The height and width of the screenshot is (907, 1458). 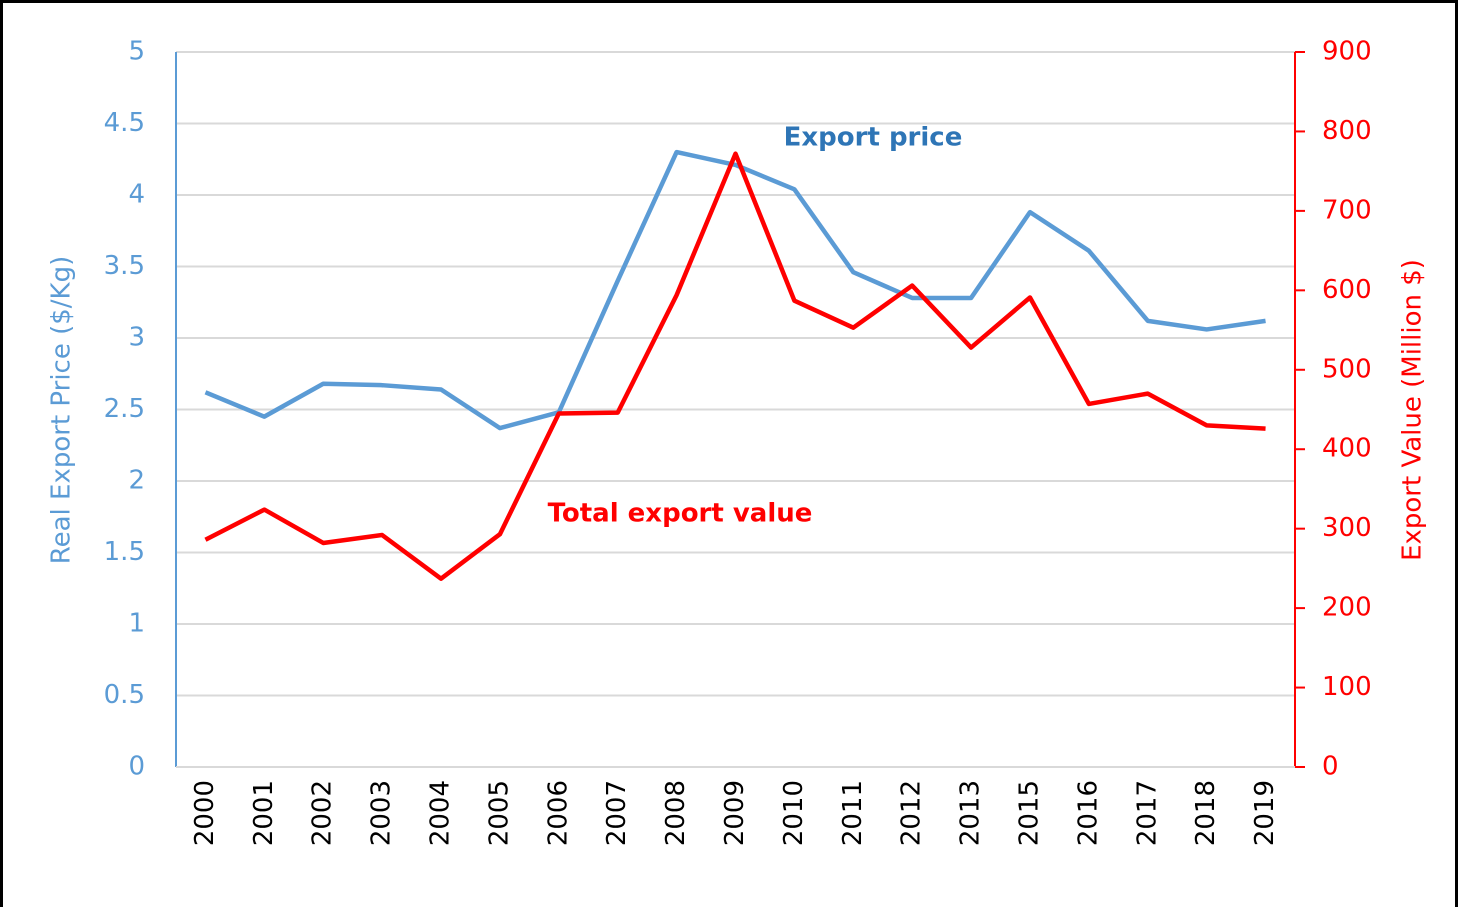 What do you see at coordinates (1265, 813) in the screenshot?
I see `x-tick-label: 2019` at bounding box center [1265, 813].